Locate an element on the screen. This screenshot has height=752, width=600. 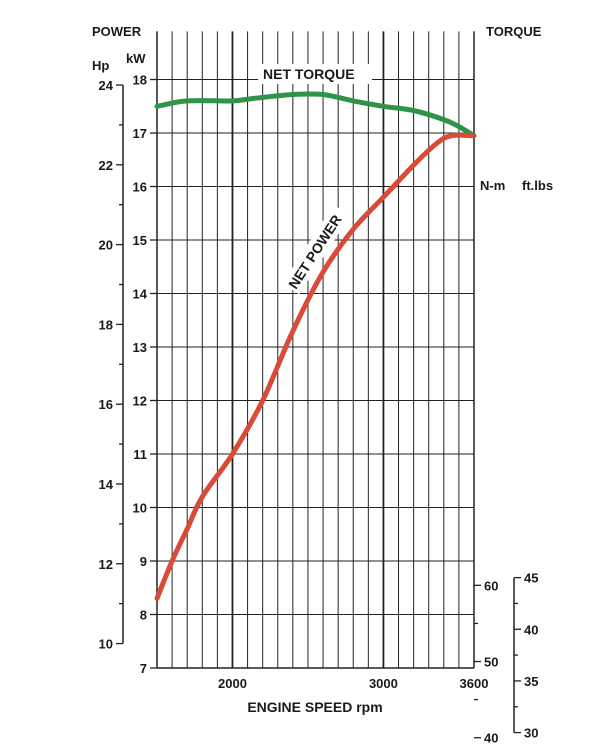
kw-tick-label: 8 is located at coordinates (143, 615).